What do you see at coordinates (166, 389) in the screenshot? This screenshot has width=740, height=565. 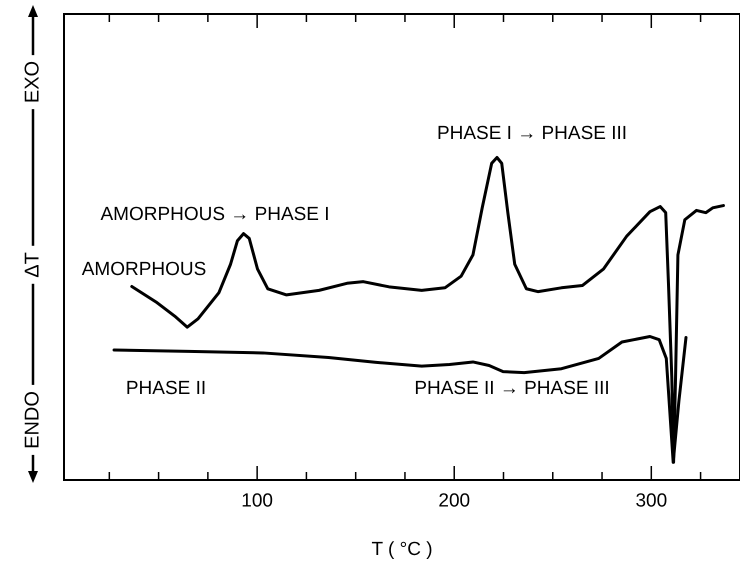 I see `annotation: PHASE II` at bounding box center [166, 389].